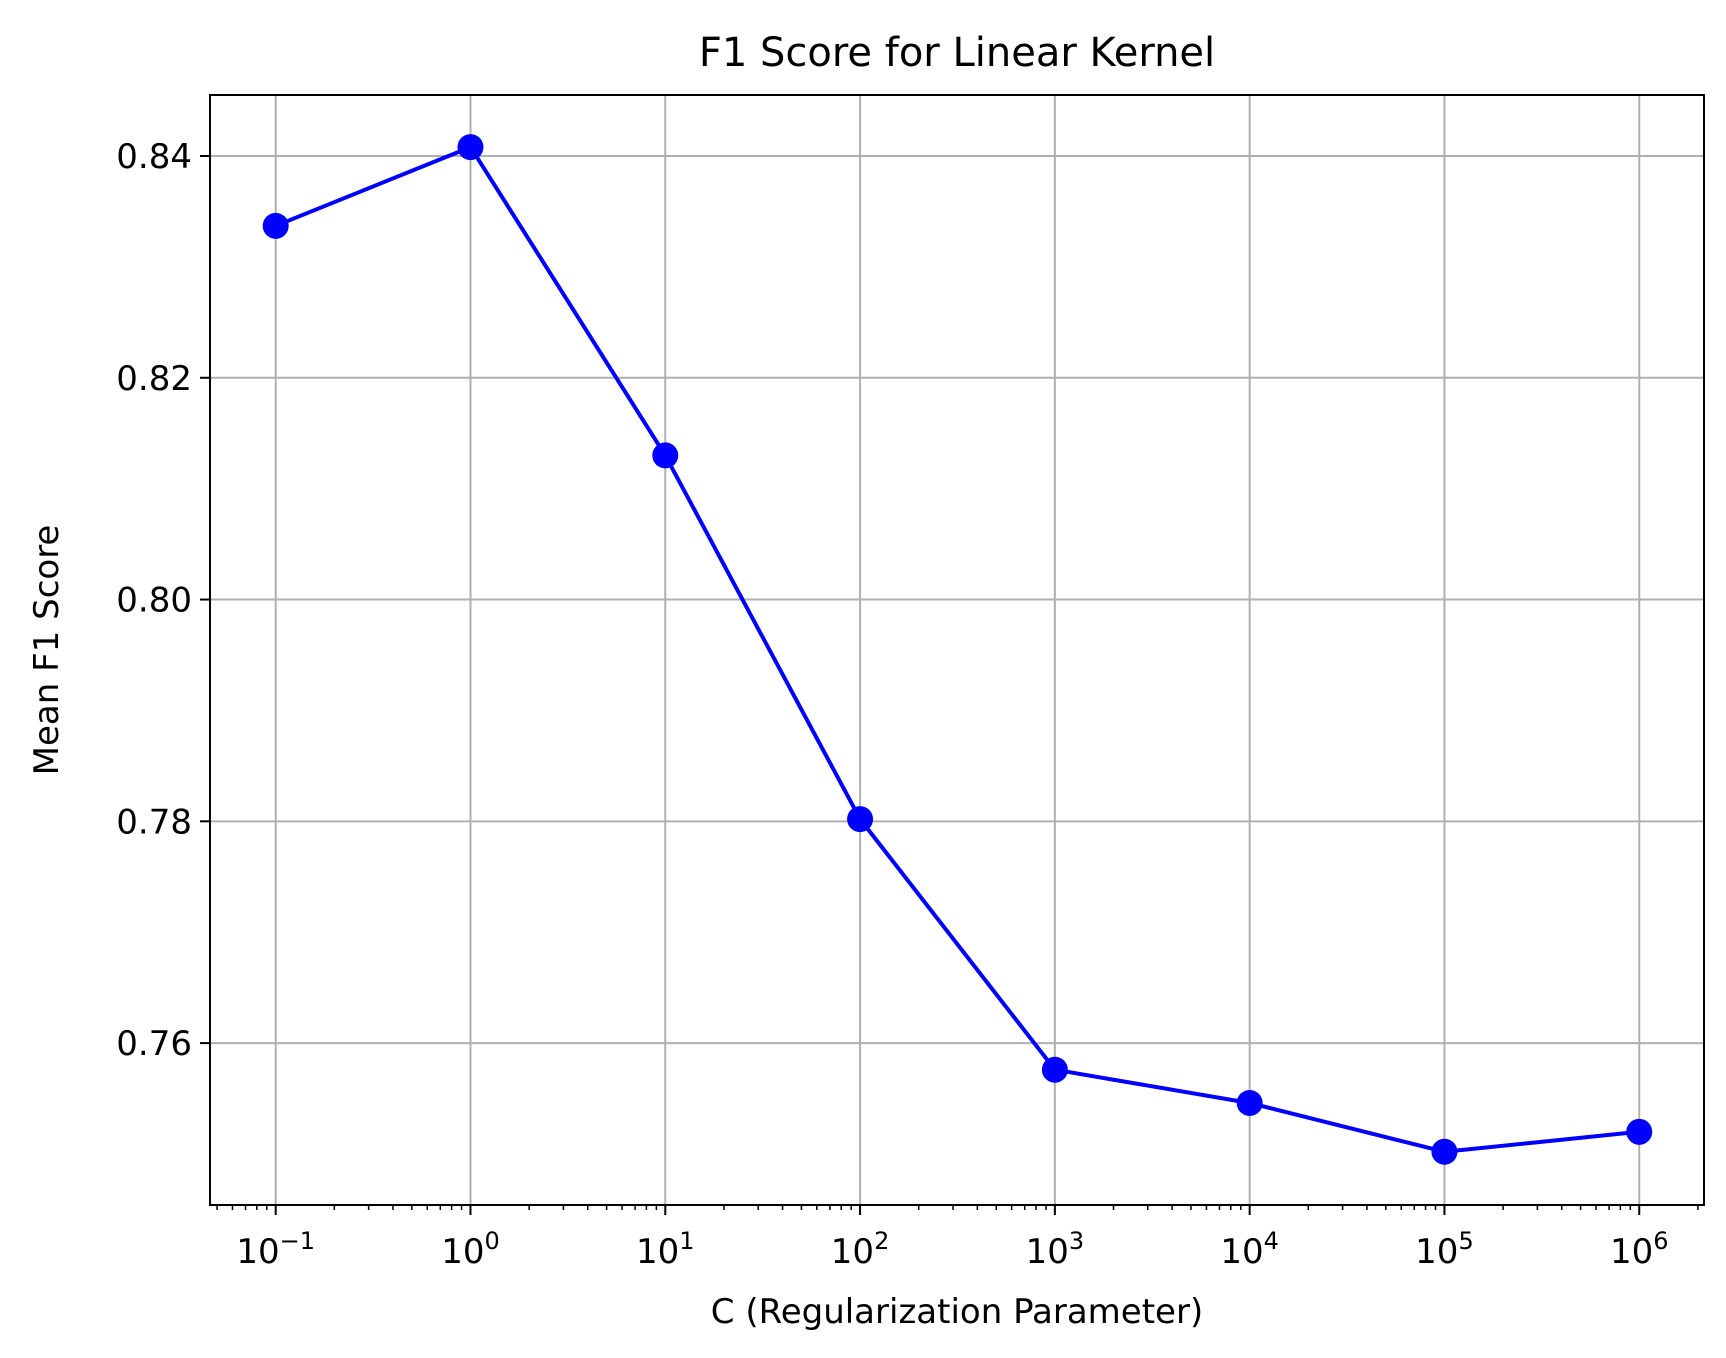 Image resolution: width=1726 pixels, height=1358 pixels. Describe the element at coordinates (957, 53) in the screenshot. I see `chart-title: F1 Score for Linear Kernel` at that location.